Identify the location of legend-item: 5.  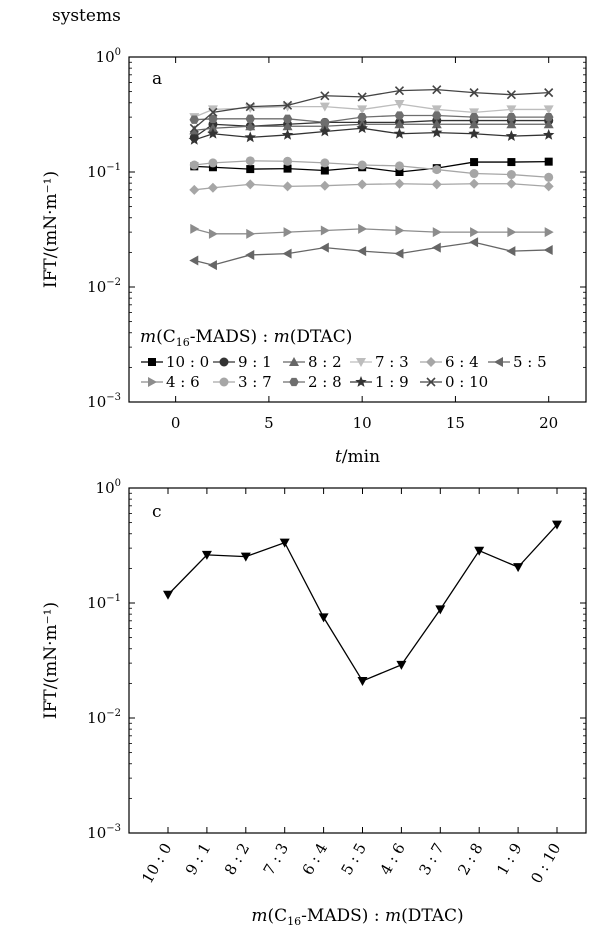
(517, 362).